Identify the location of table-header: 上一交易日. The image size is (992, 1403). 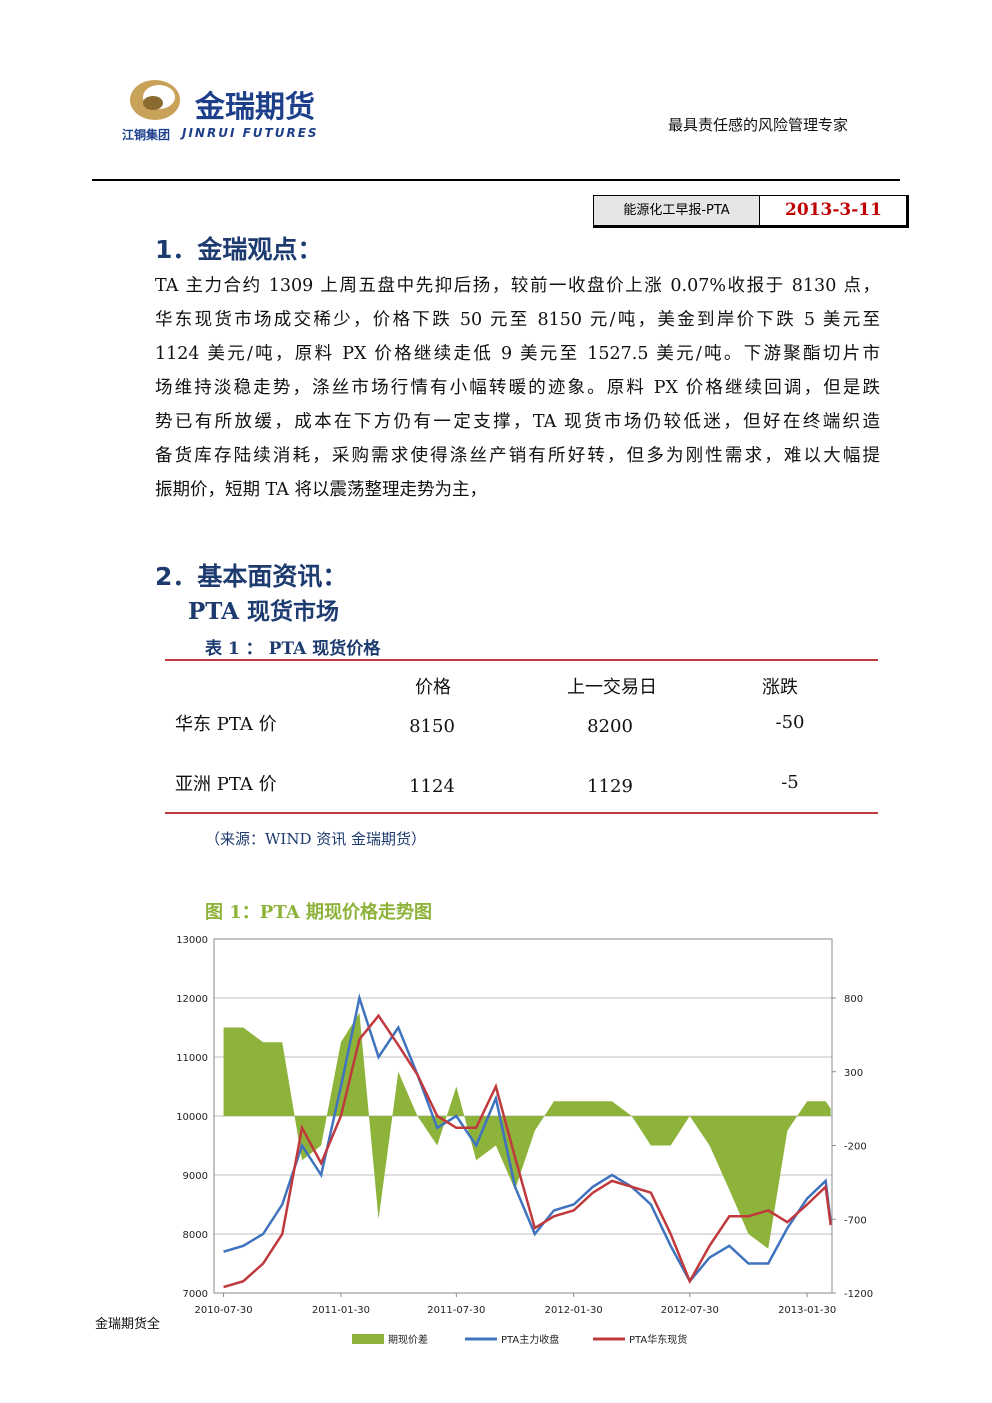
(612, 687).